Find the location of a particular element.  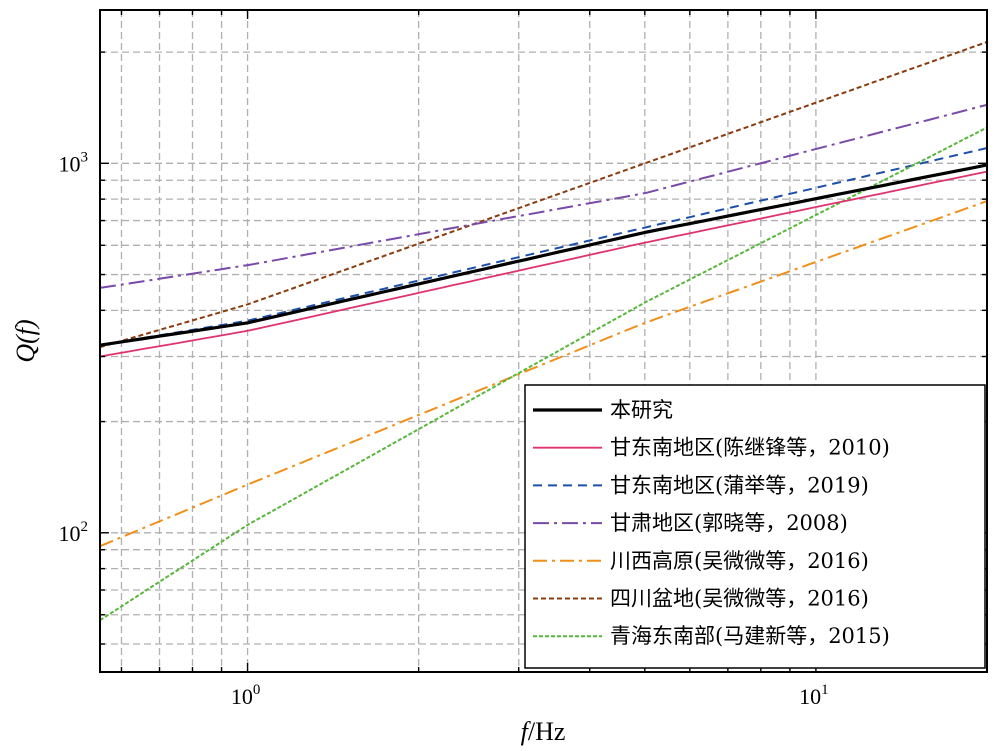

legend-label: 本研究 is located at coordinates (641, 410).